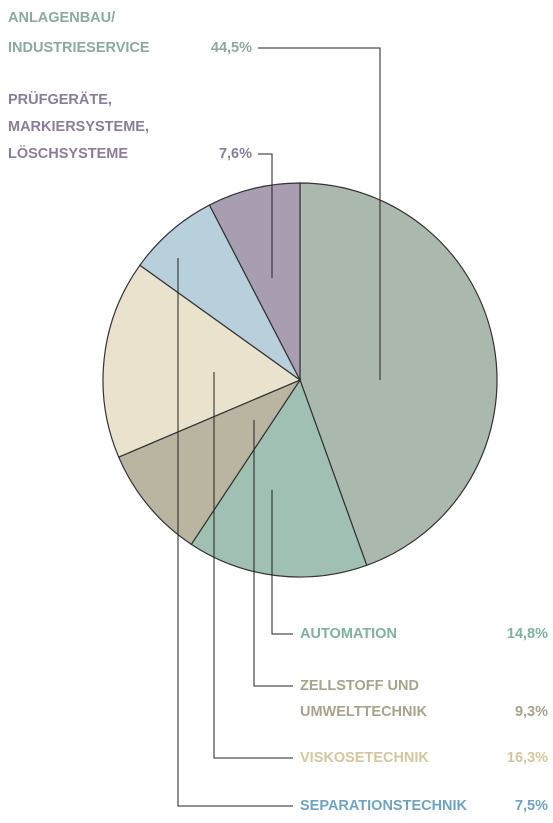 The image size is (553, 823). Describe the element at coordinates (527, 758) in the screenshot. I see `value-label: 16,3%` at that location.